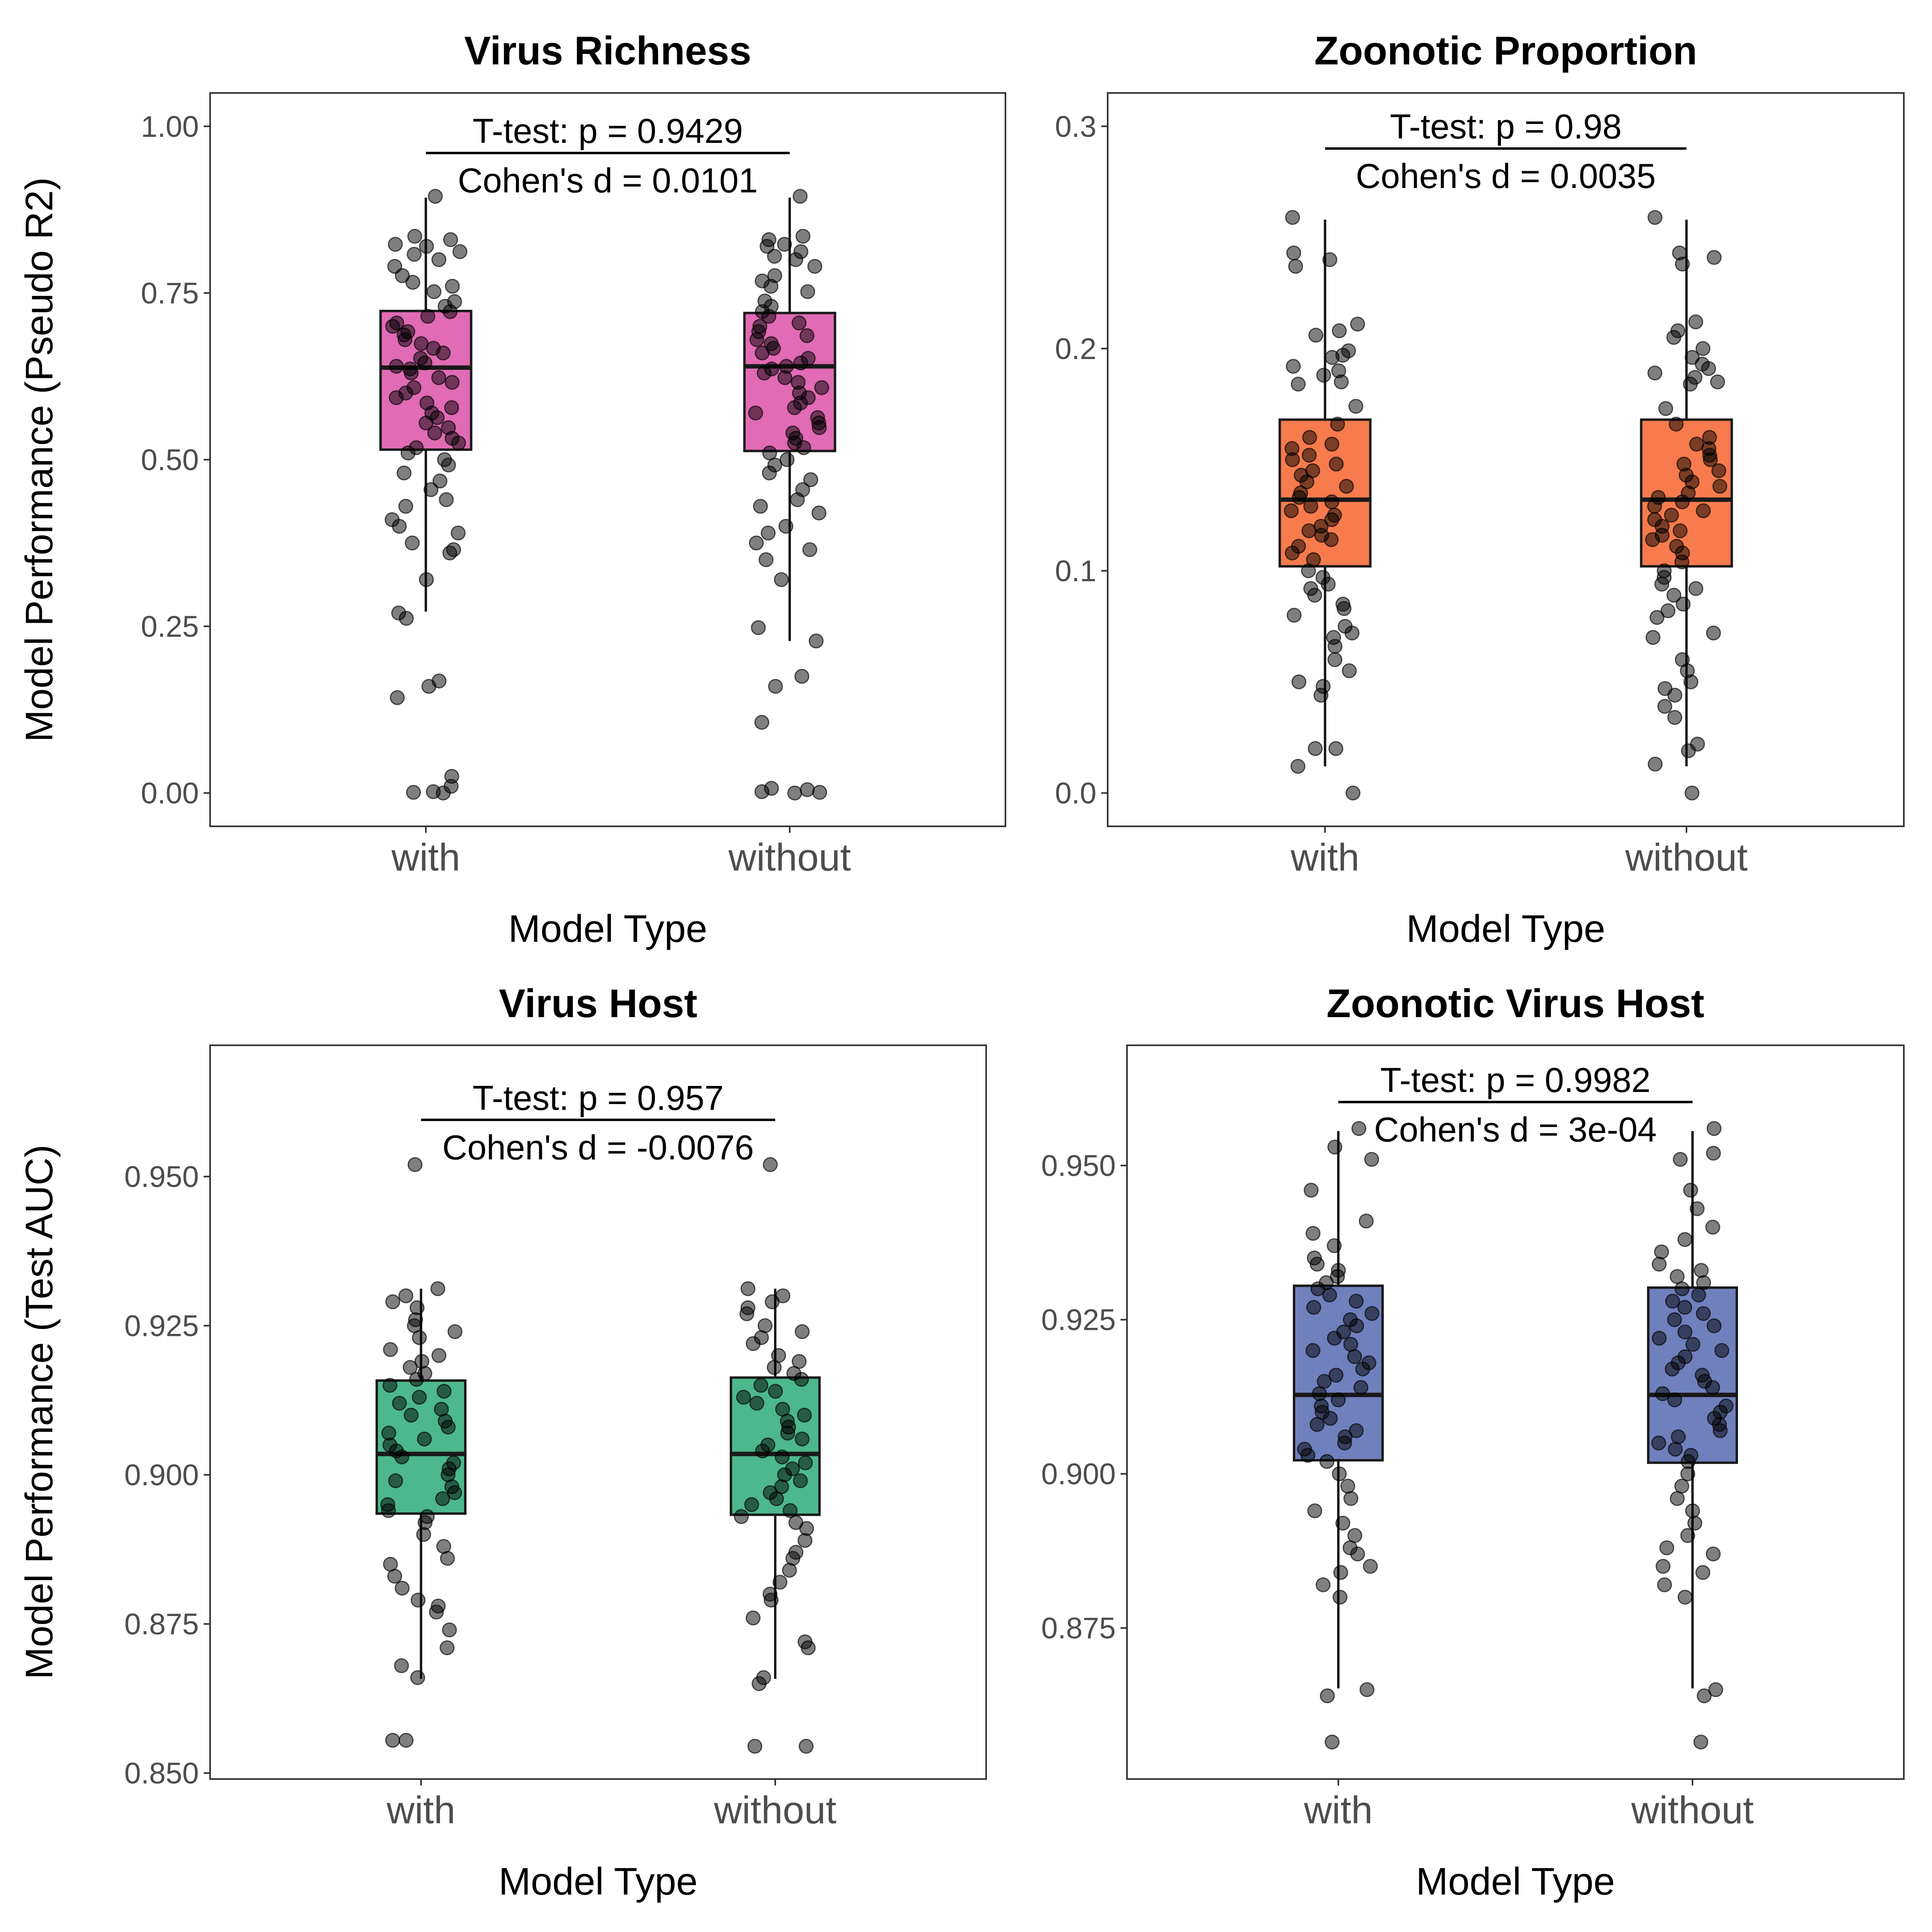 The height and width of the screenshot is (1932, 1932). I want to click on y-tick-label: 0.850, so click(161, 1773).